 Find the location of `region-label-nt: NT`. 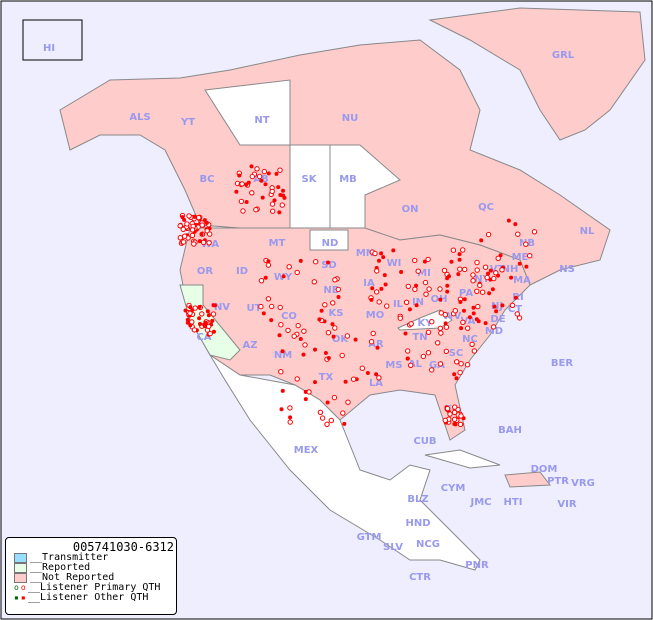

region-label-nt: NT is located at coordinates (261, 120).